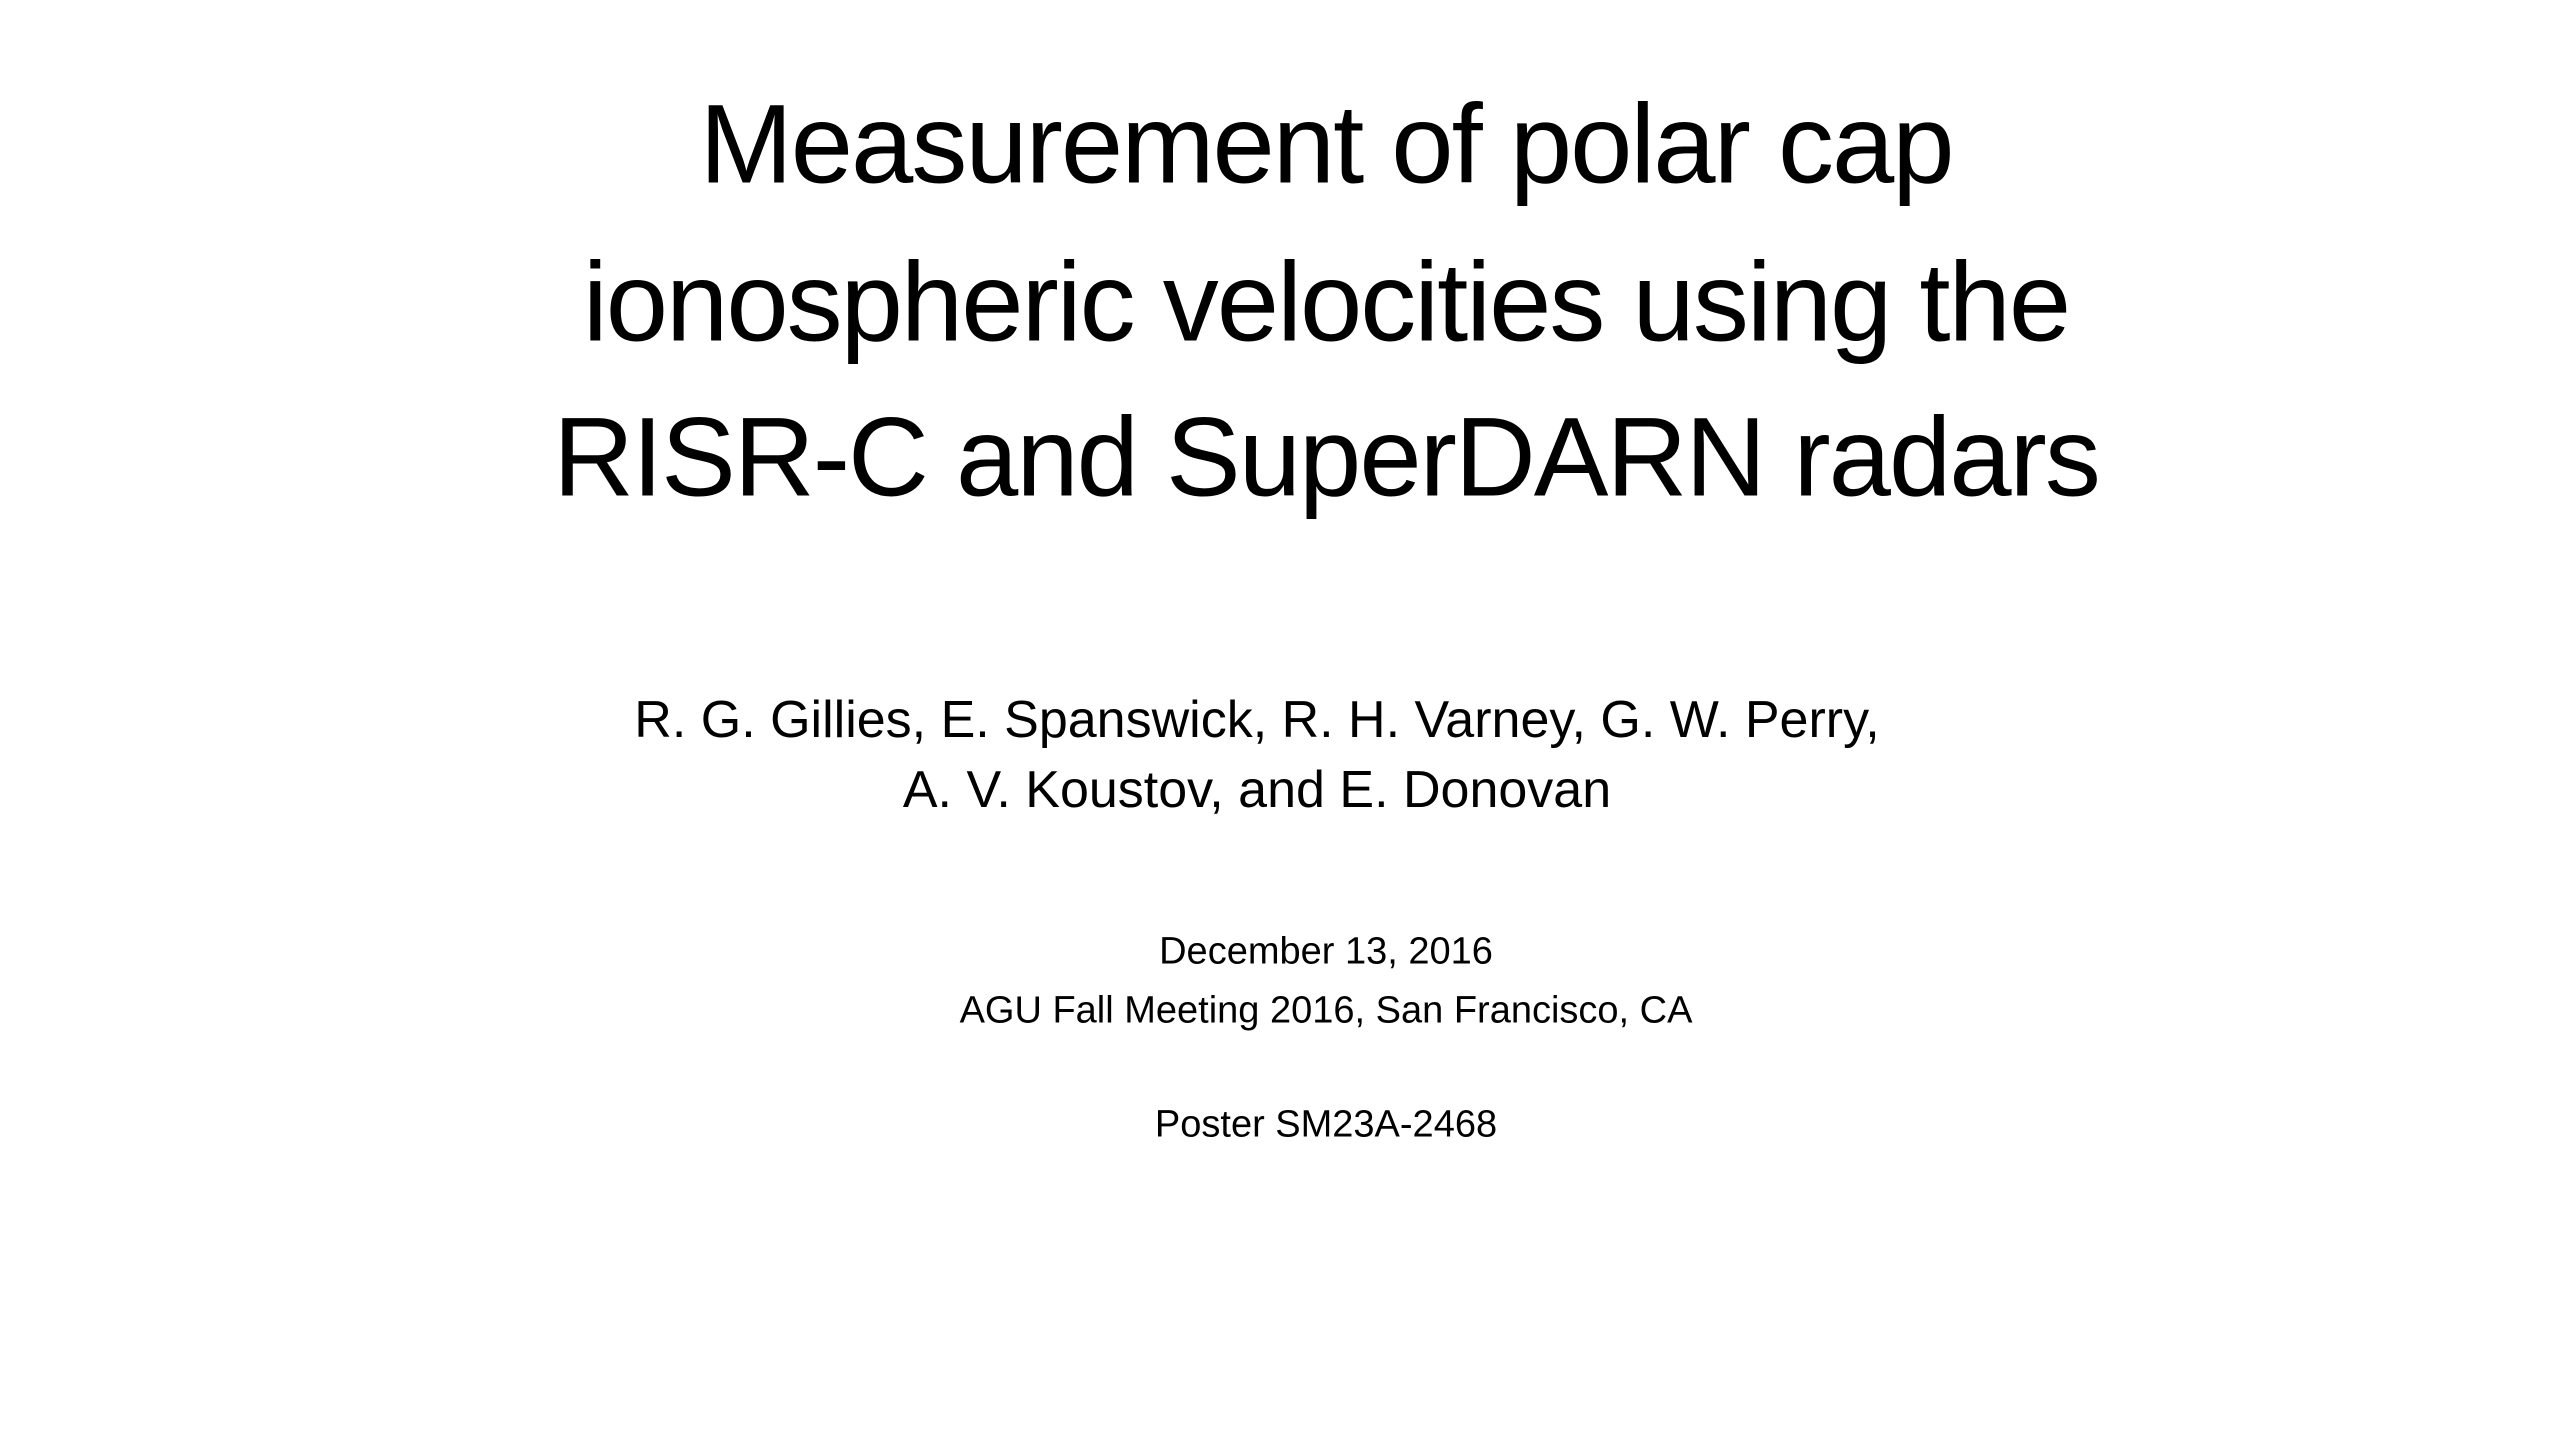 The image size is (2560, 1440). What do you see at coordinates (1326, 1124) in the screenshot?
I see `poster: Poster SM23A-2468` at bounding box center [1326, 1124].